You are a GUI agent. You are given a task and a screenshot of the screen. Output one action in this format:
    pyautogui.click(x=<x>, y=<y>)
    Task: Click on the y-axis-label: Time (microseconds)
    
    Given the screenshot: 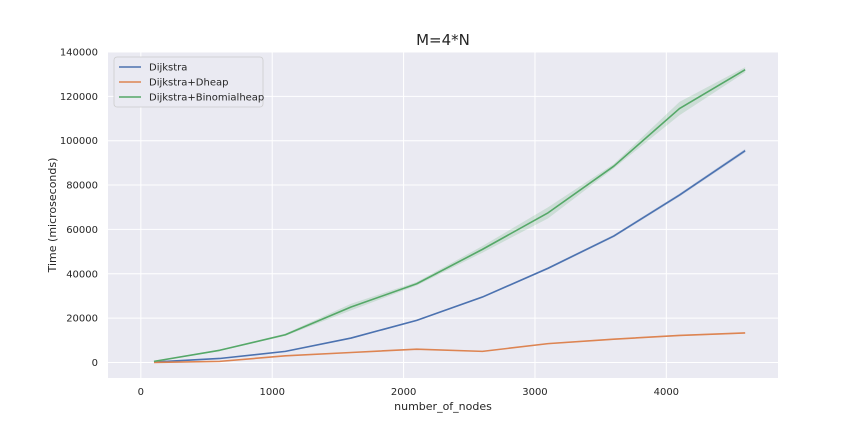 What is the action you would take?
    pyautogui.click(x=52, y=216)
    